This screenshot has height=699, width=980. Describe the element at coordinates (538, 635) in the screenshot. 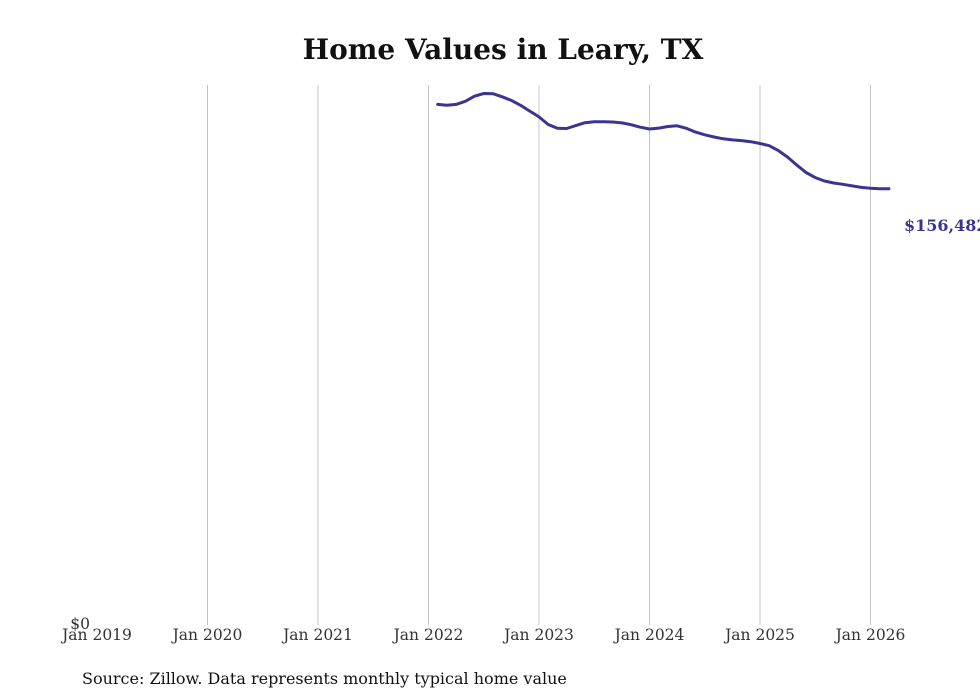

I see `x-tick-label: Jan 2023` at that location.